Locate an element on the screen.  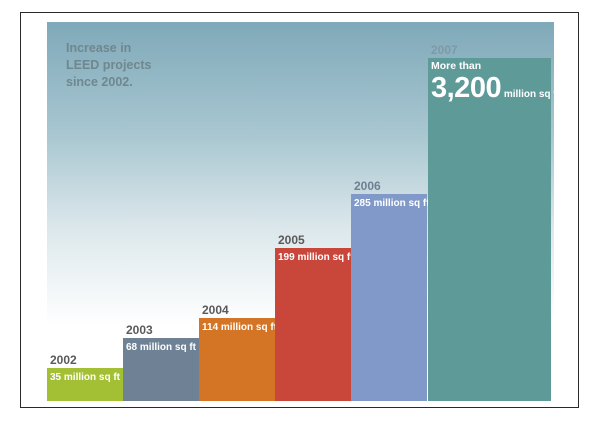
year-label-2002: 2002 is located at coordinates (63, 360).